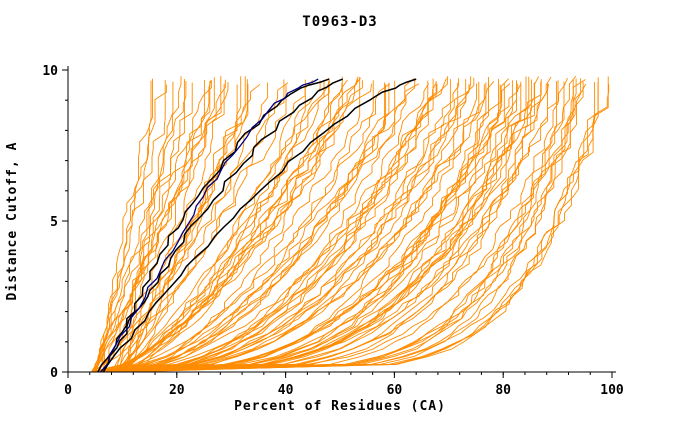 The height and width of the screenshot is (440, 680). I want to click on x-tick-label: 40, so click(286, 390).